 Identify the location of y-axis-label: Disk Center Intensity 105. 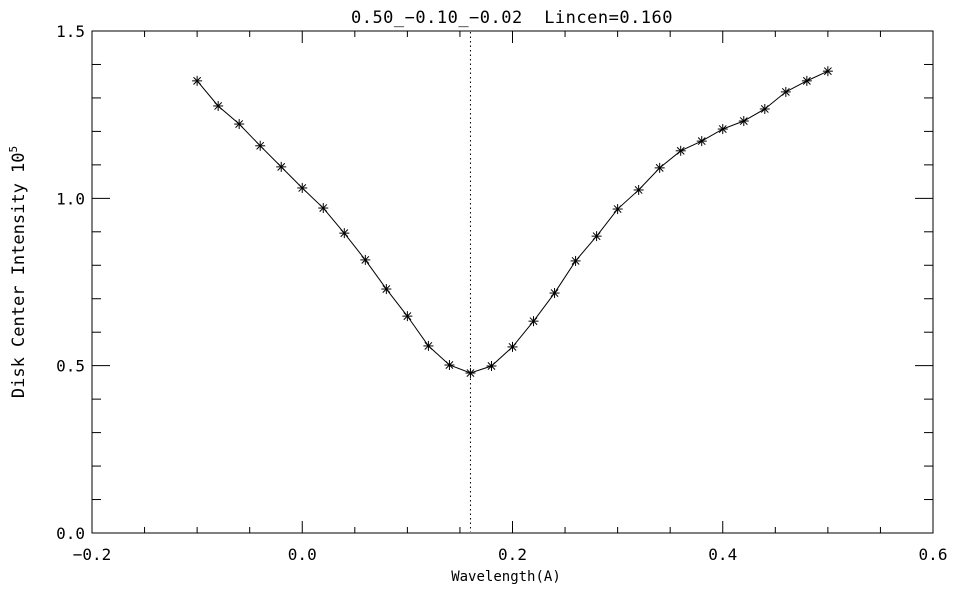
(18, 272).